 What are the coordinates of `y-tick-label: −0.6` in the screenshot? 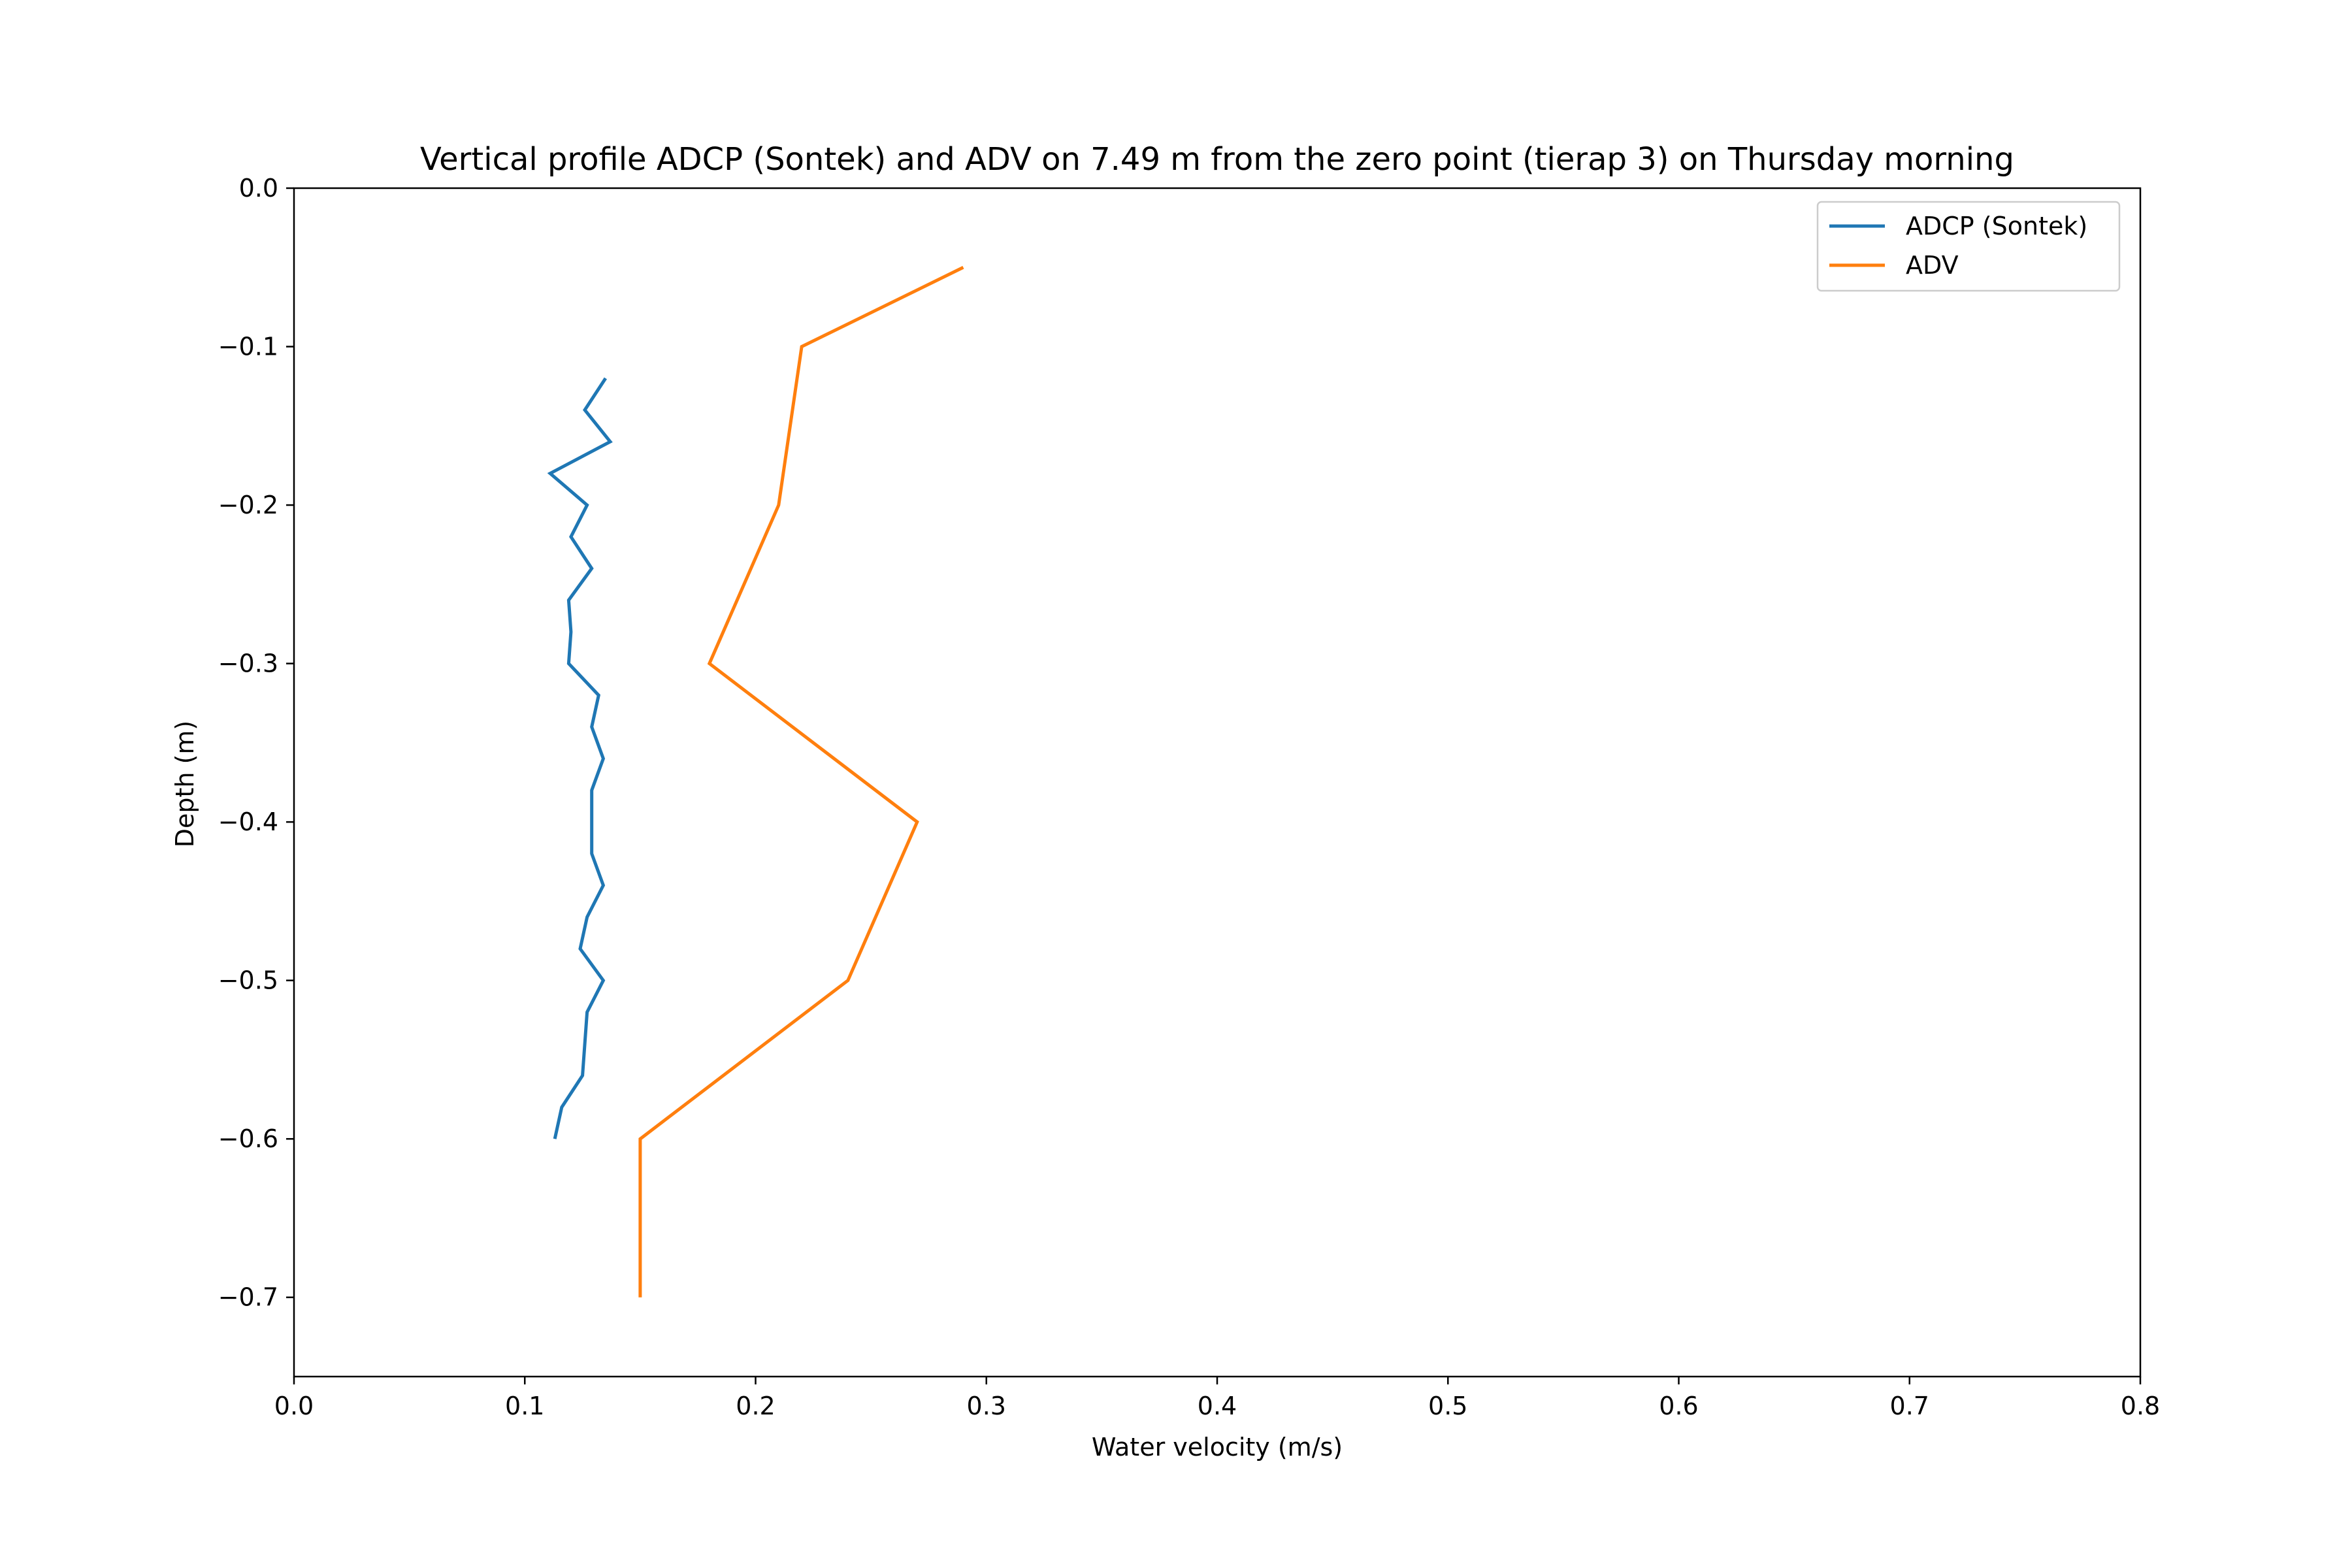 It's located at (248, 1138).